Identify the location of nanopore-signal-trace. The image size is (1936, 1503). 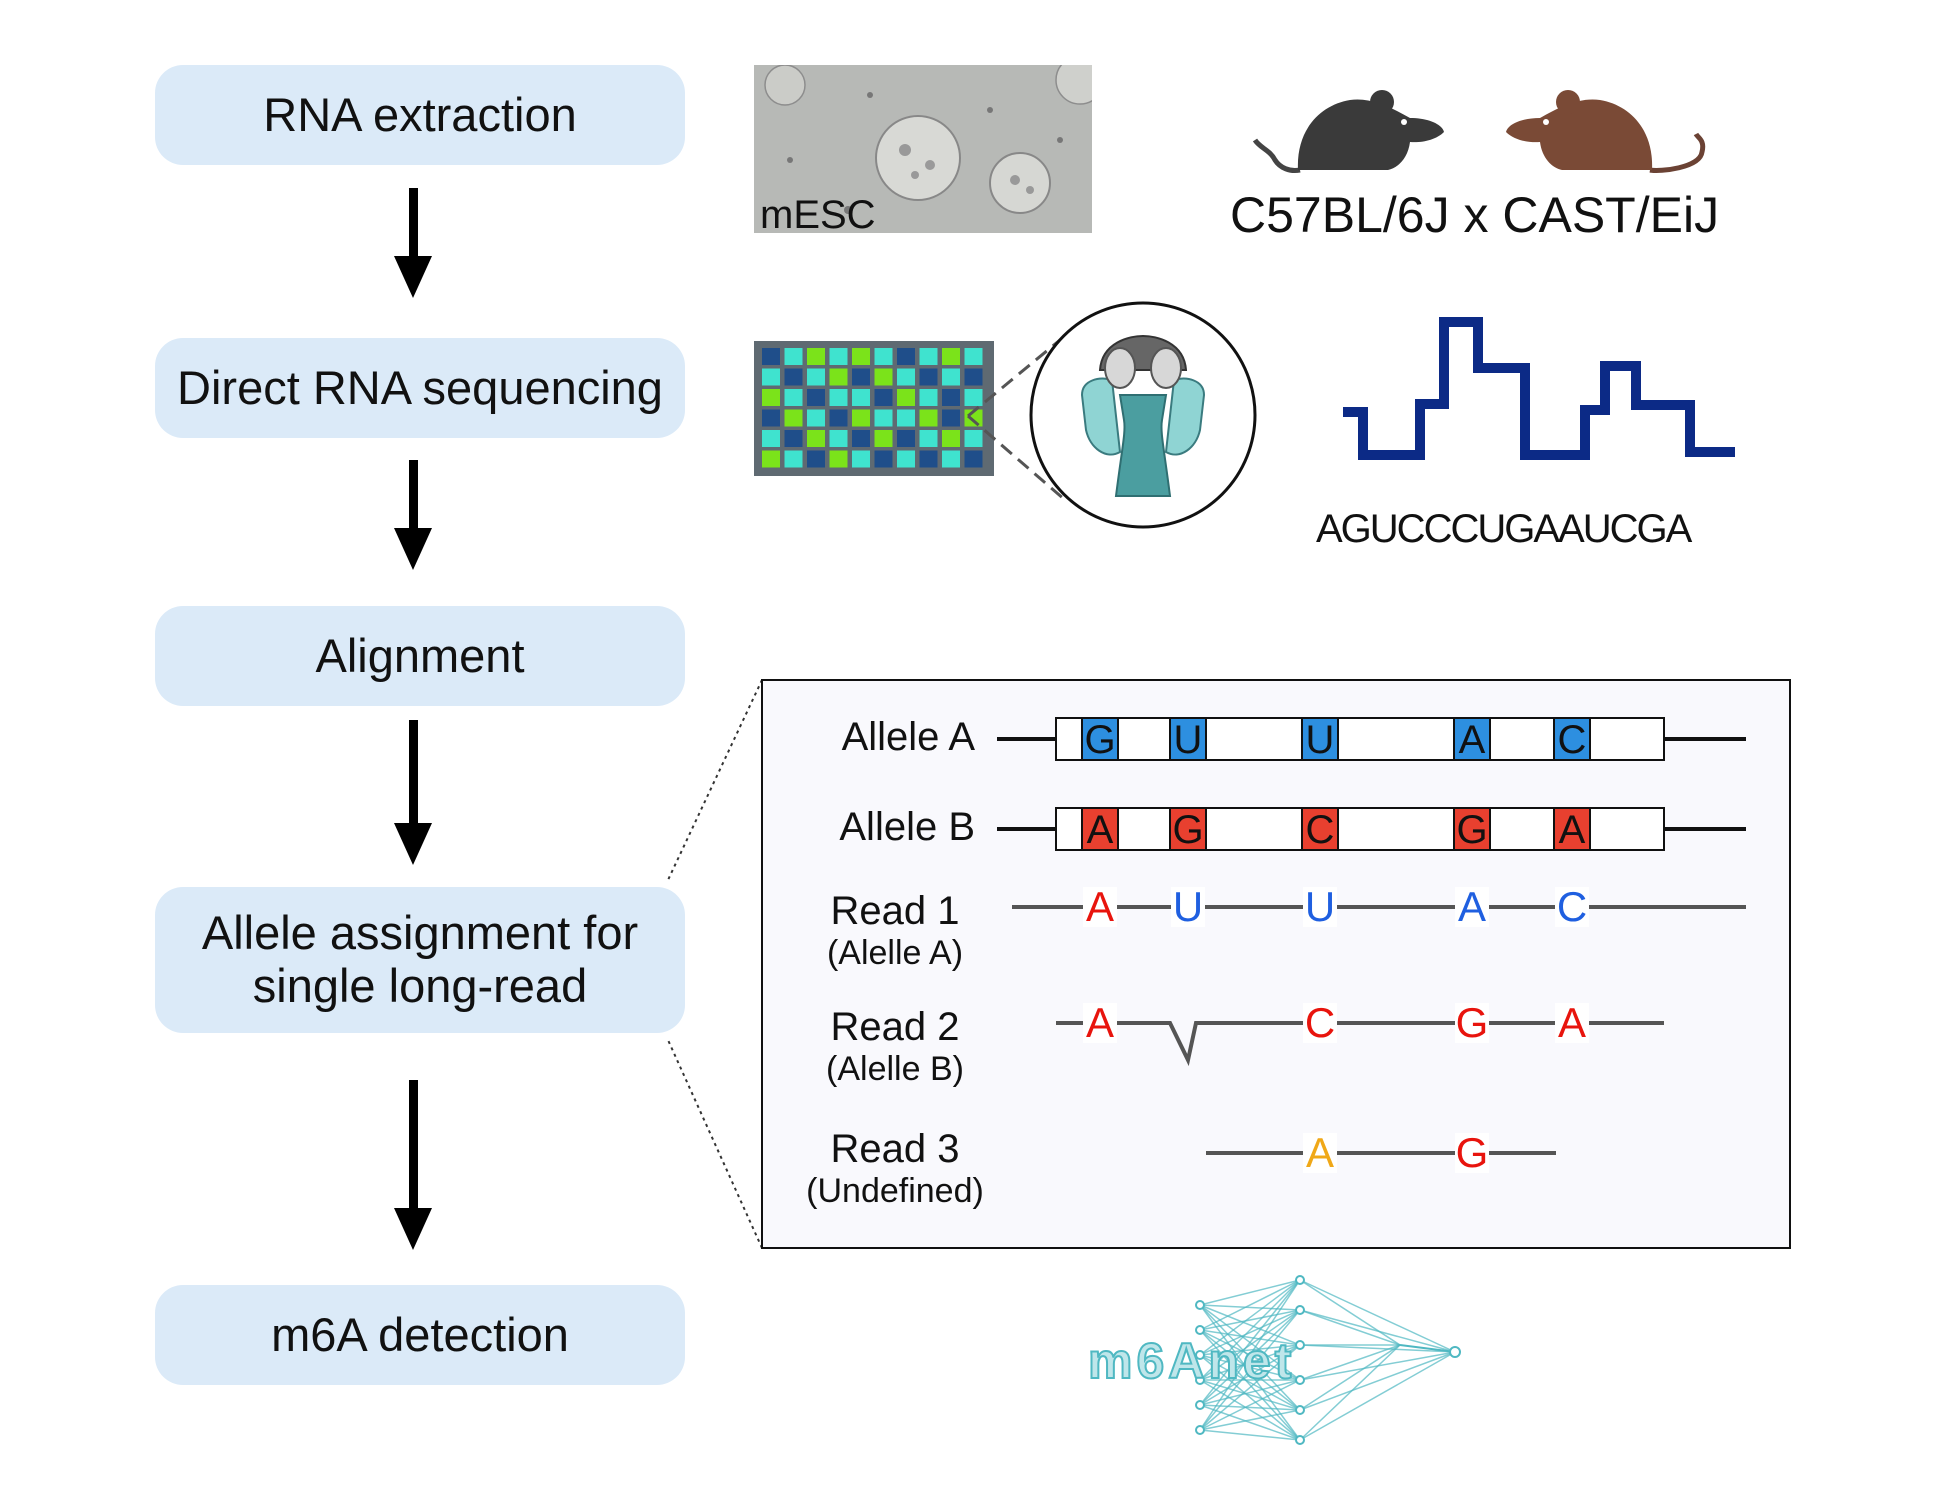
(1539, 388).